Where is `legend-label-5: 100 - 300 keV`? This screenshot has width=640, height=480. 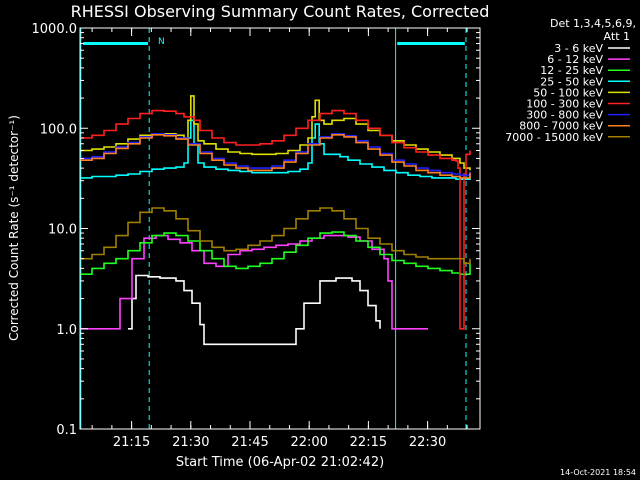
legend-label-5: 100 - 300 keV is located at coordinates (564, 104).